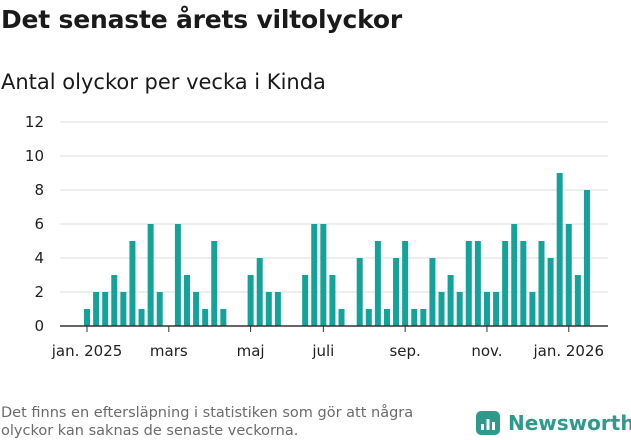 This screenshot has height=440, width=631. What do you see at coordinates (39, 292) in the screenshot?
I see `y-tick-label: 2` at bounding box center [39, 292].